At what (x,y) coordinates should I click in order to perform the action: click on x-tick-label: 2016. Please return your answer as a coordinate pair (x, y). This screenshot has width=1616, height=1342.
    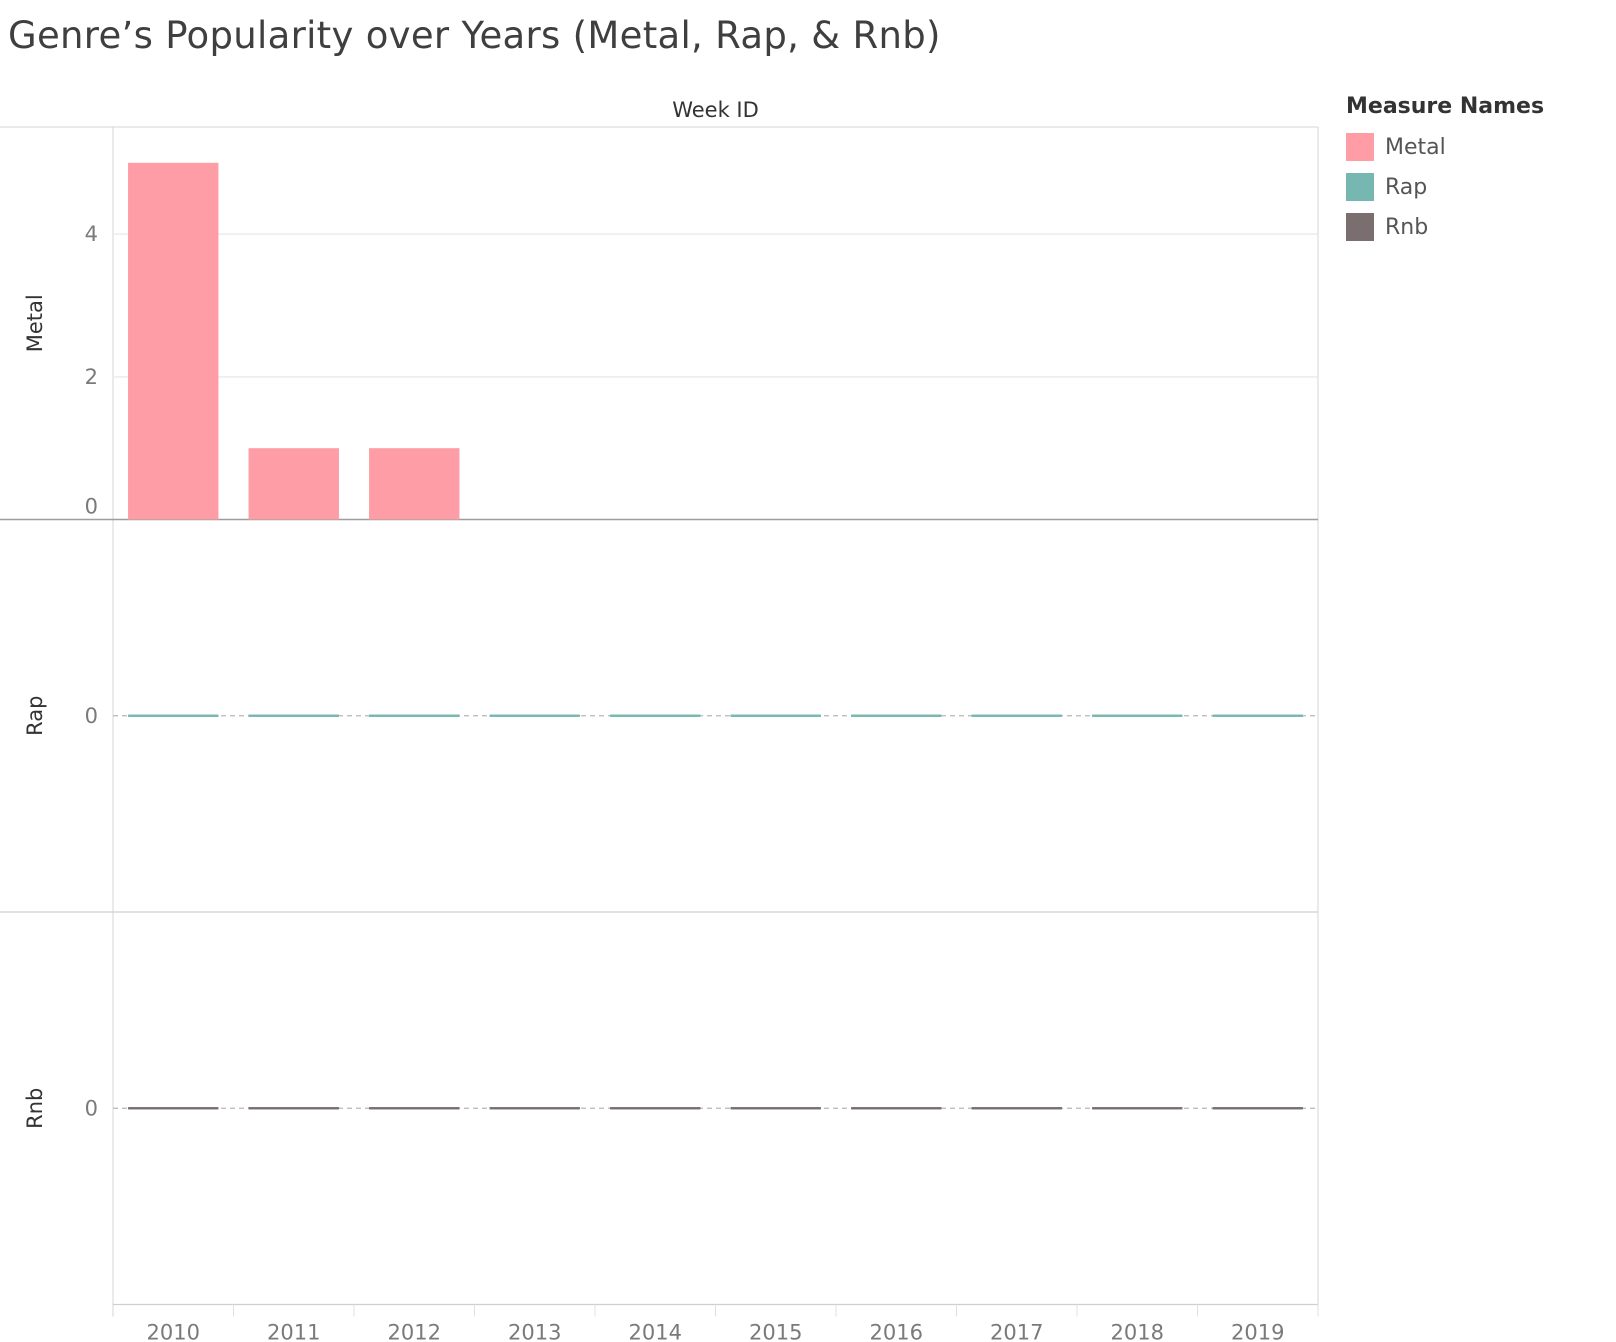
    Looking at the image, I should click on (896, 1331).